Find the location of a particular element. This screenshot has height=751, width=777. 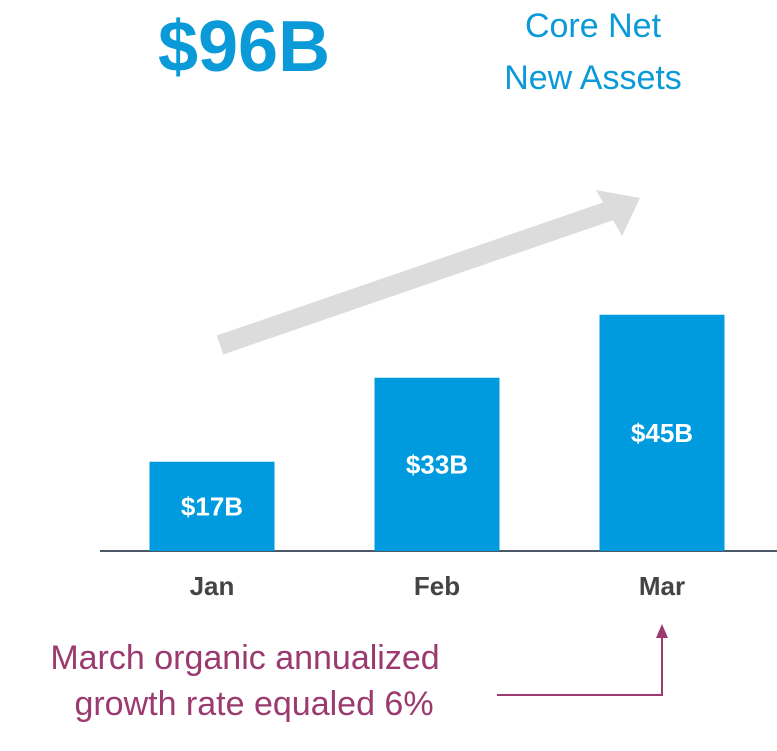

headline: $96B is located at coordinates (244, 47).